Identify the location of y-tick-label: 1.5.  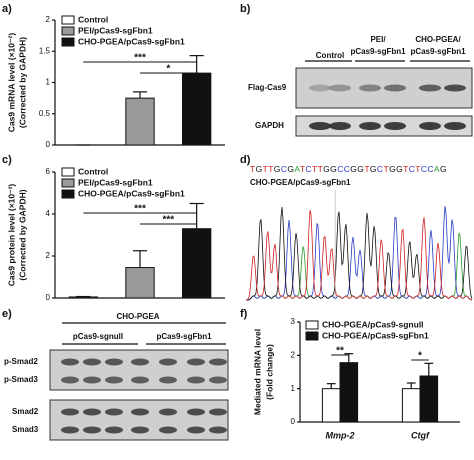
(45, 50).